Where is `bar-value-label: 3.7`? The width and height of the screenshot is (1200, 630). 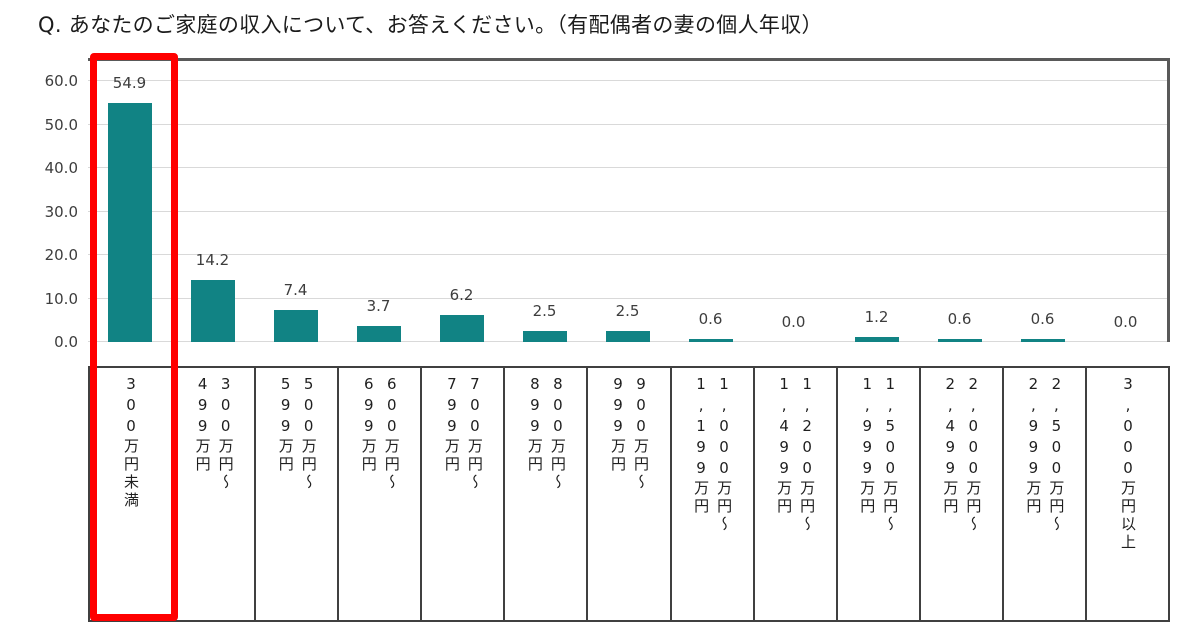
bar-value-label: 3.7 is located at coordinates (378, 305).